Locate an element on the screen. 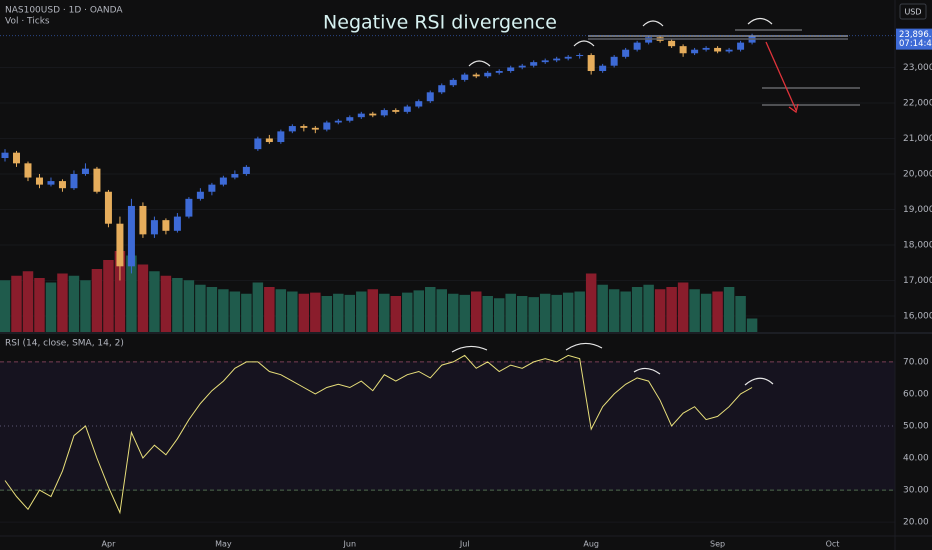  x-tick-label: Aug is located at coordinates (591, 544).